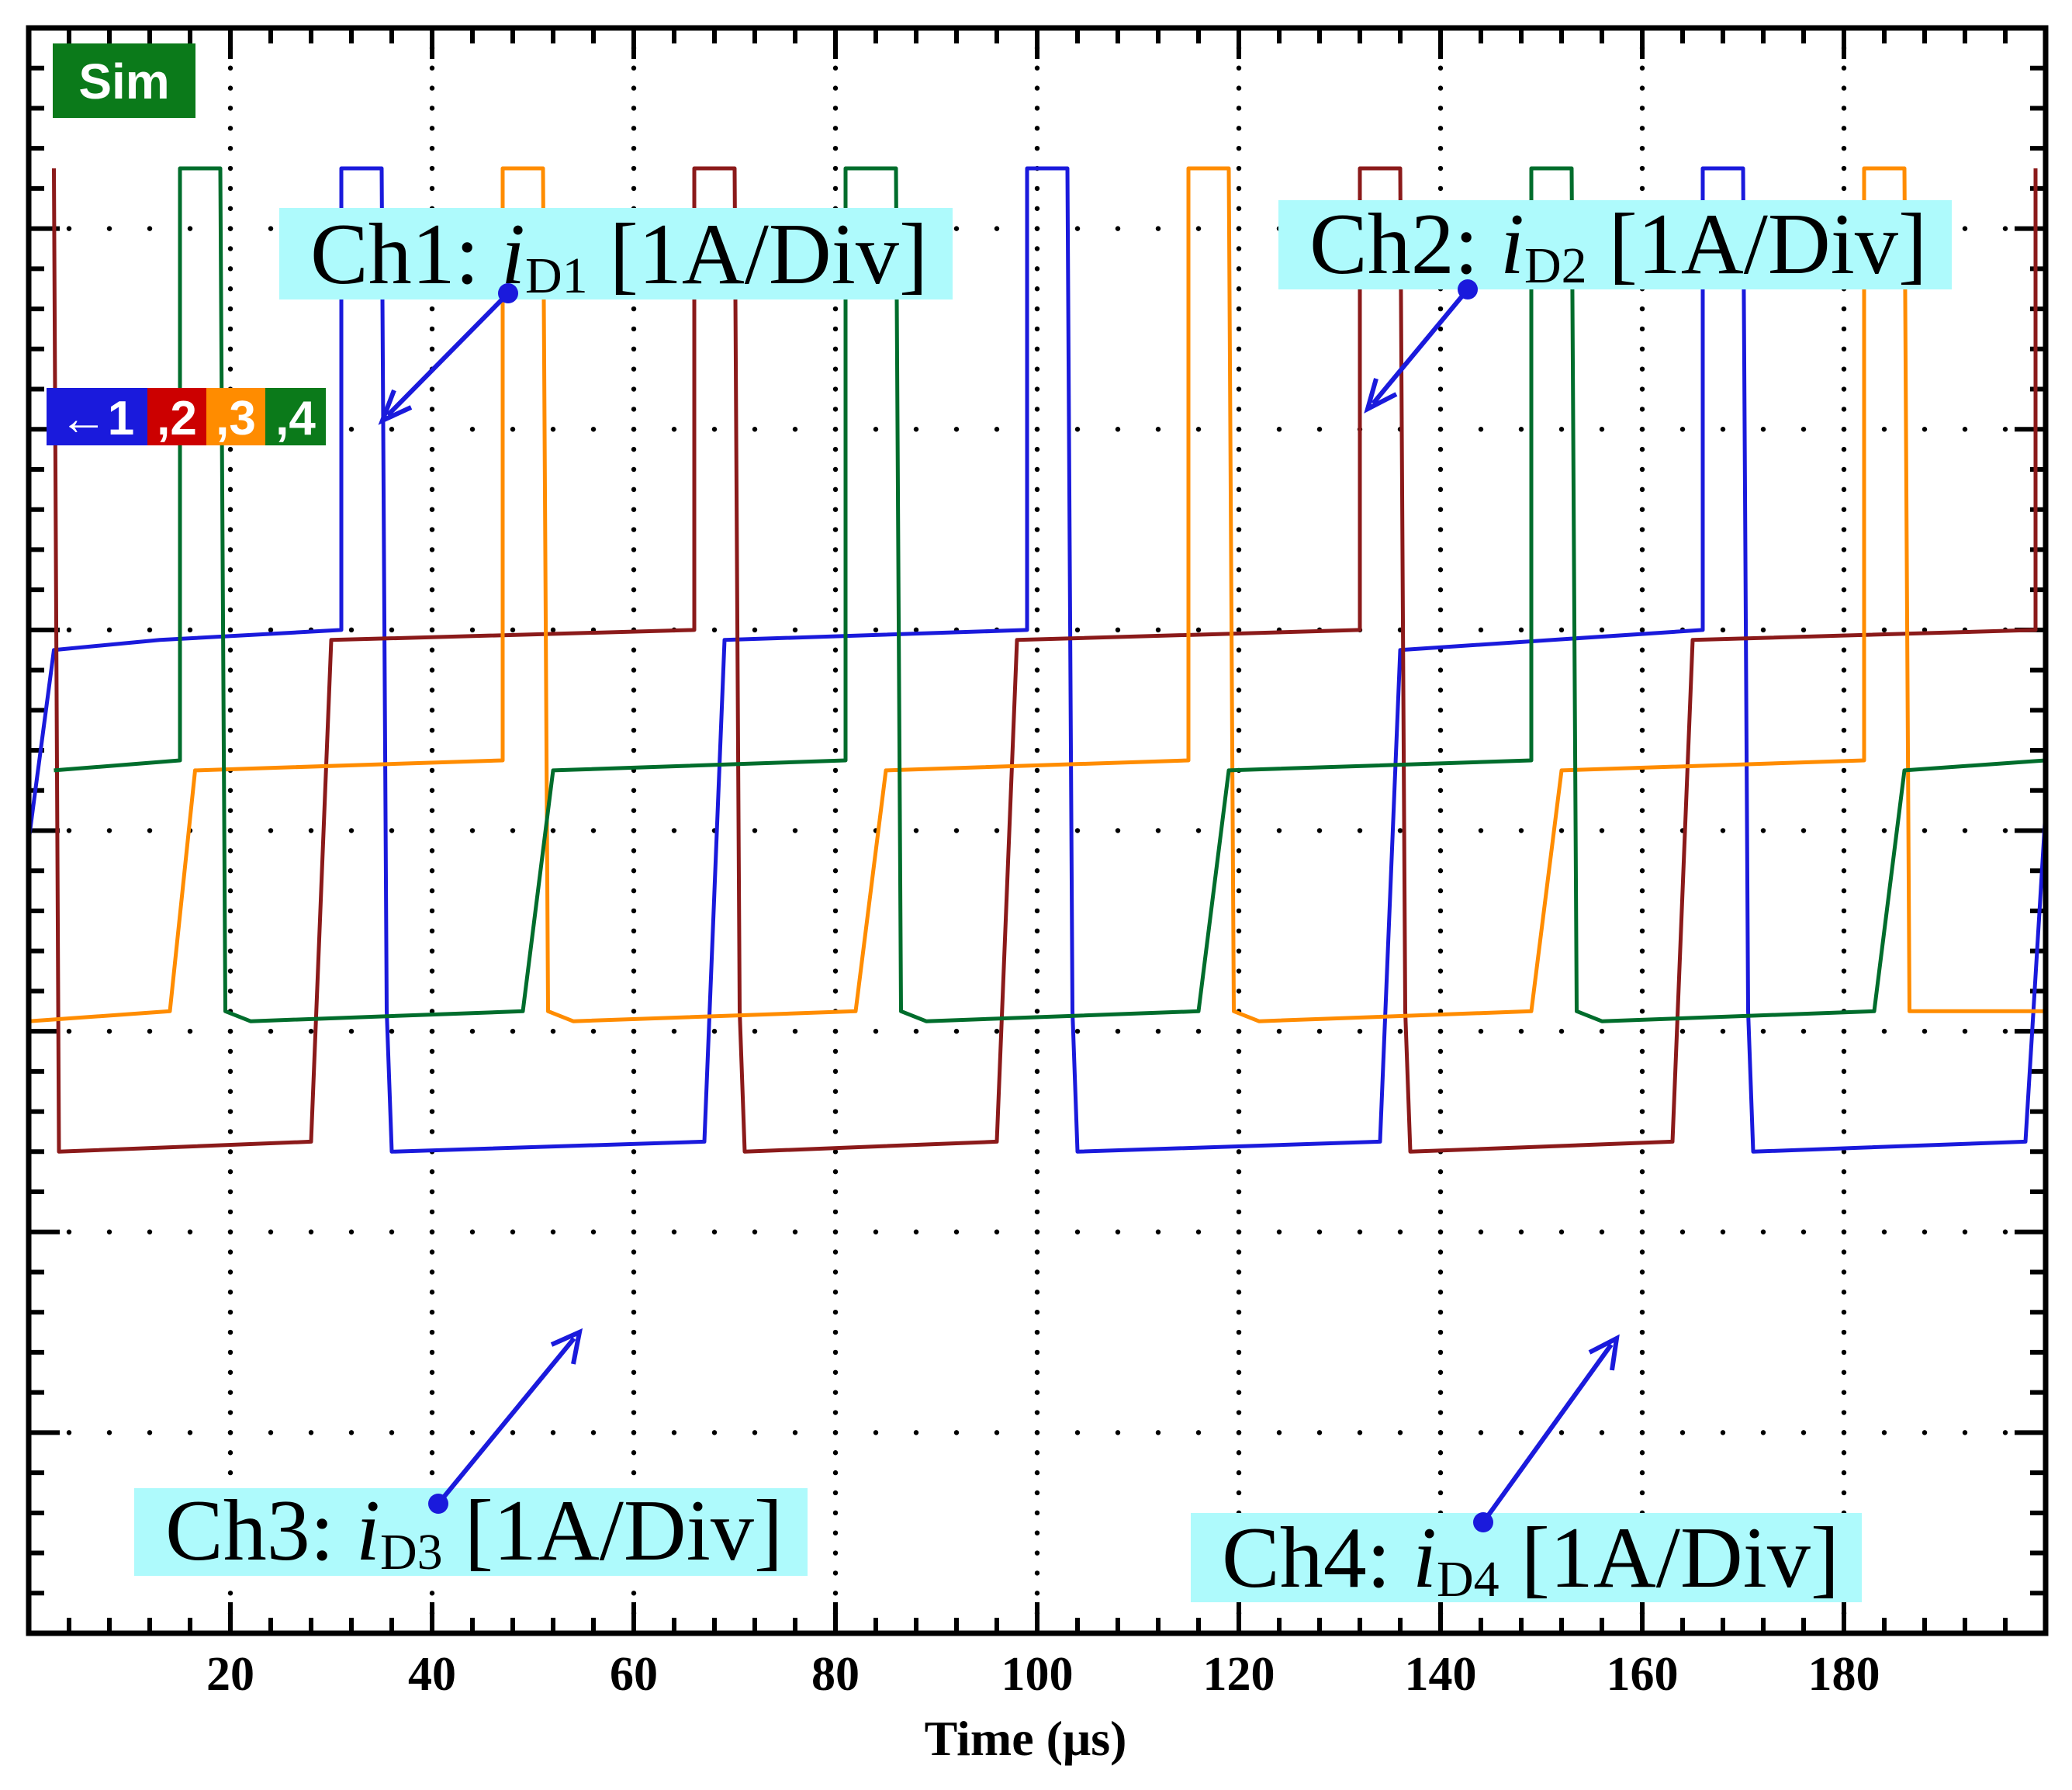 The width and height of the screenshot is (2072, 1790). What do you see at coordinates (1420, 346) in the screenshot?
I see `annotation-ch2-arrow` at bounding box center [1420, 346].